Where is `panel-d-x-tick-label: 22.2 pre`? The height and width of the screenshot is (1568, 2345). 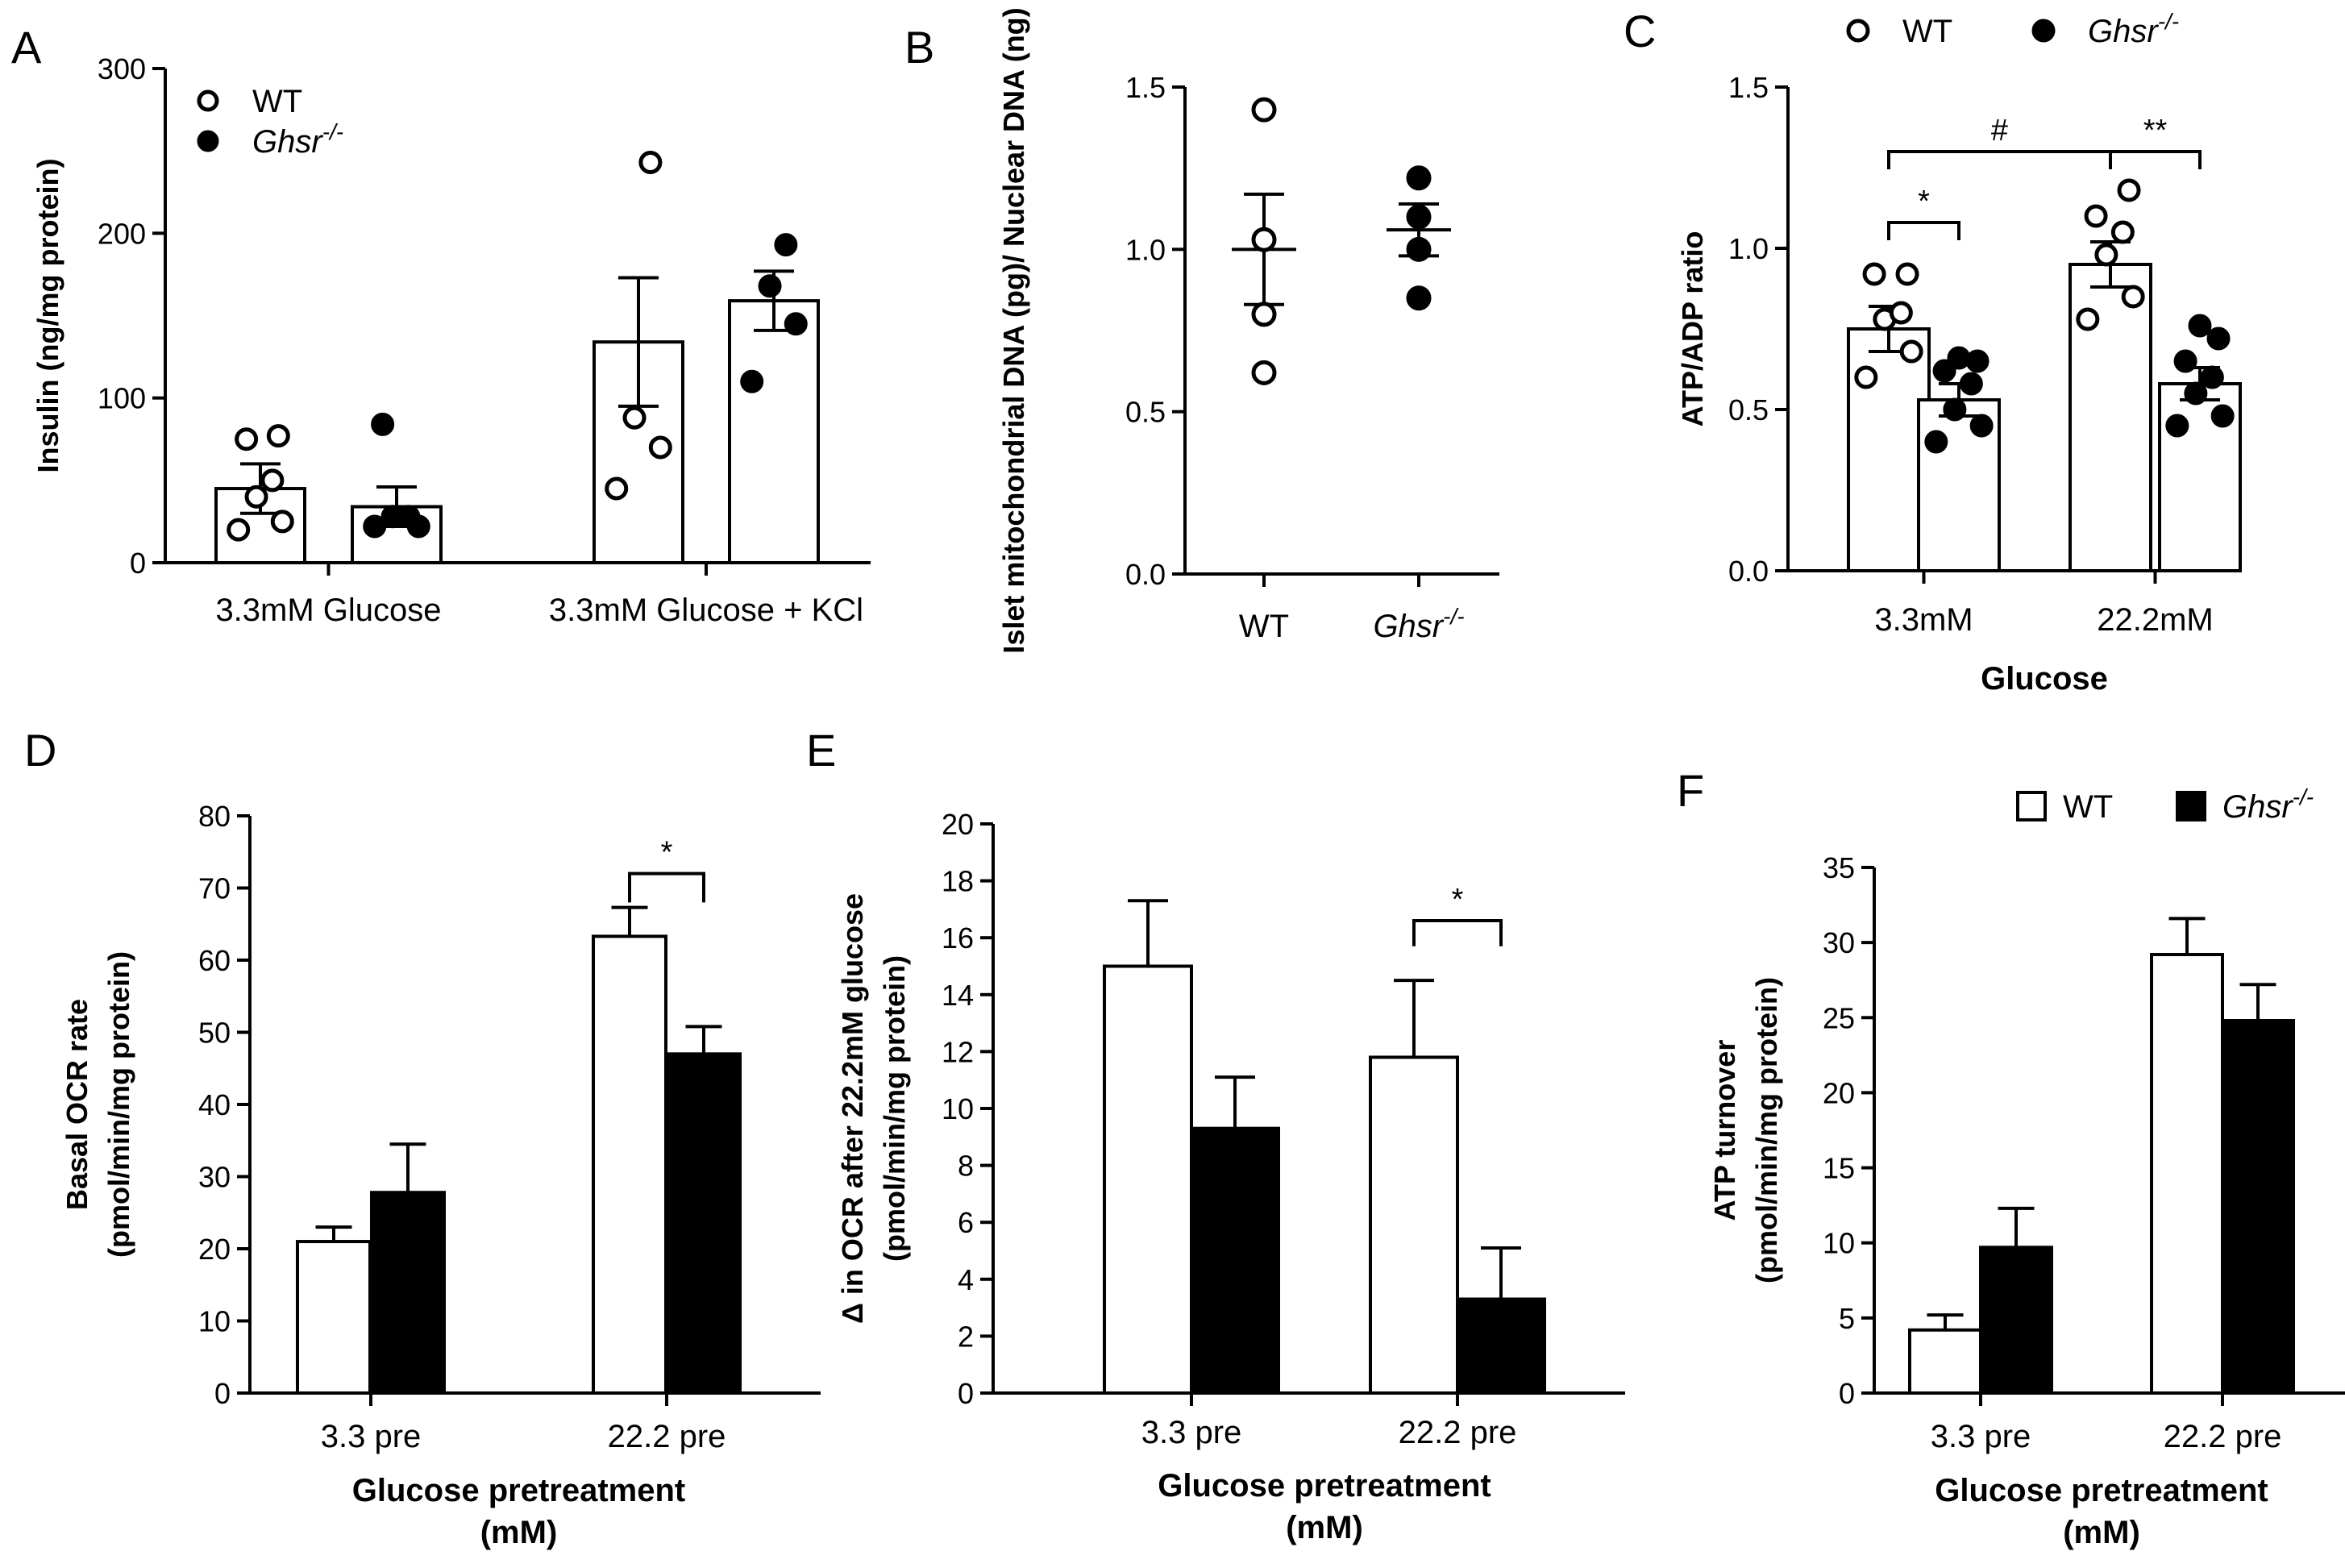
panel-d-x-tick-label: 22.2 pre is located at coordinates (667, 1436).